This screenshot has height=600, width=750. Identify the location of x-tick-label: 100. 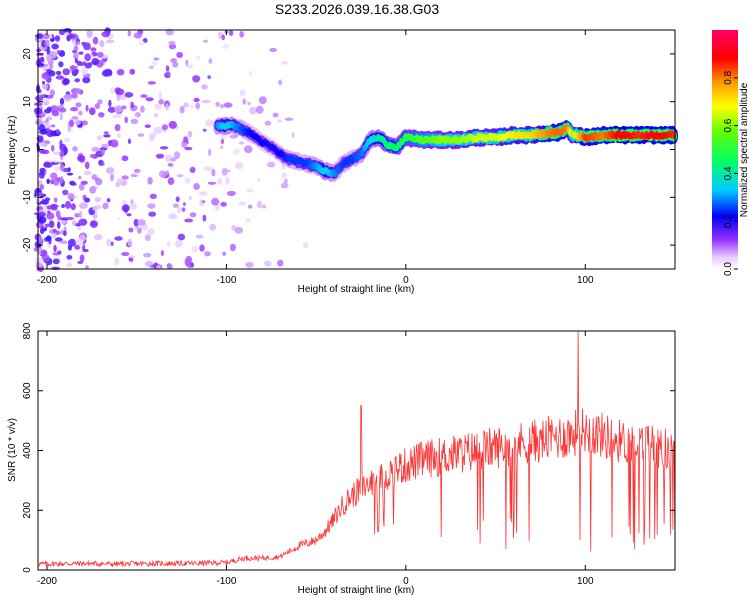
(585, 280).